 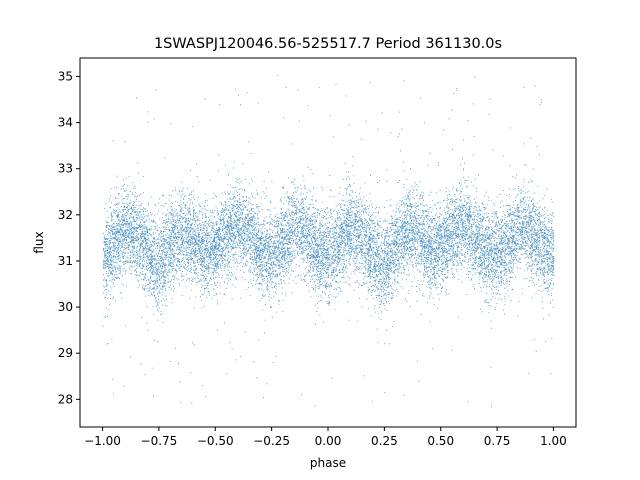 What do you see at coordinates (271, 441) in the screenshot?
I see `x-tick-label: −0.25` at bounding box center [271, 441].